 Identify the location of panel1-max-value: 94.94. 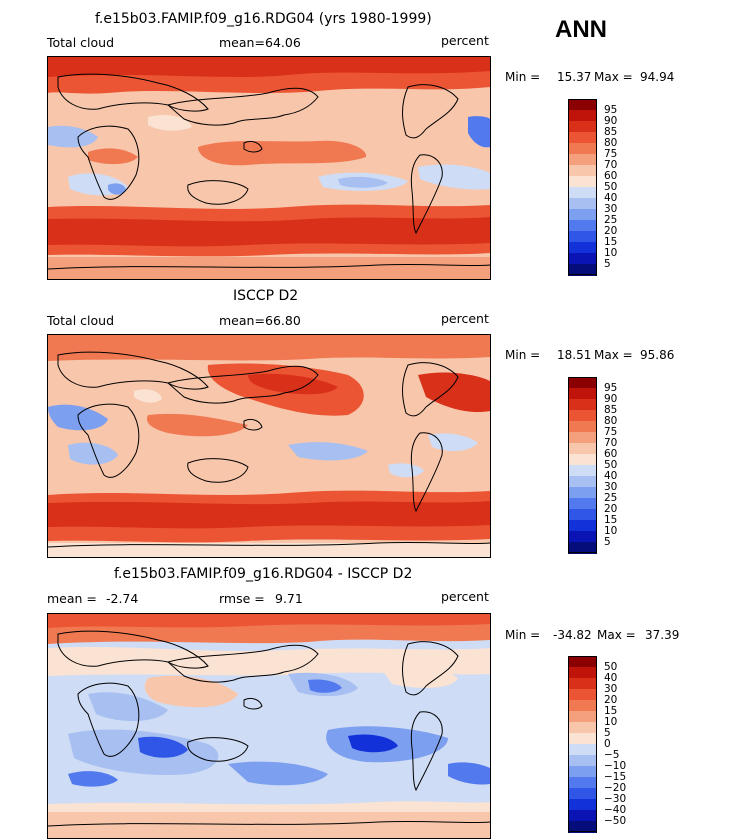
(657, 77).